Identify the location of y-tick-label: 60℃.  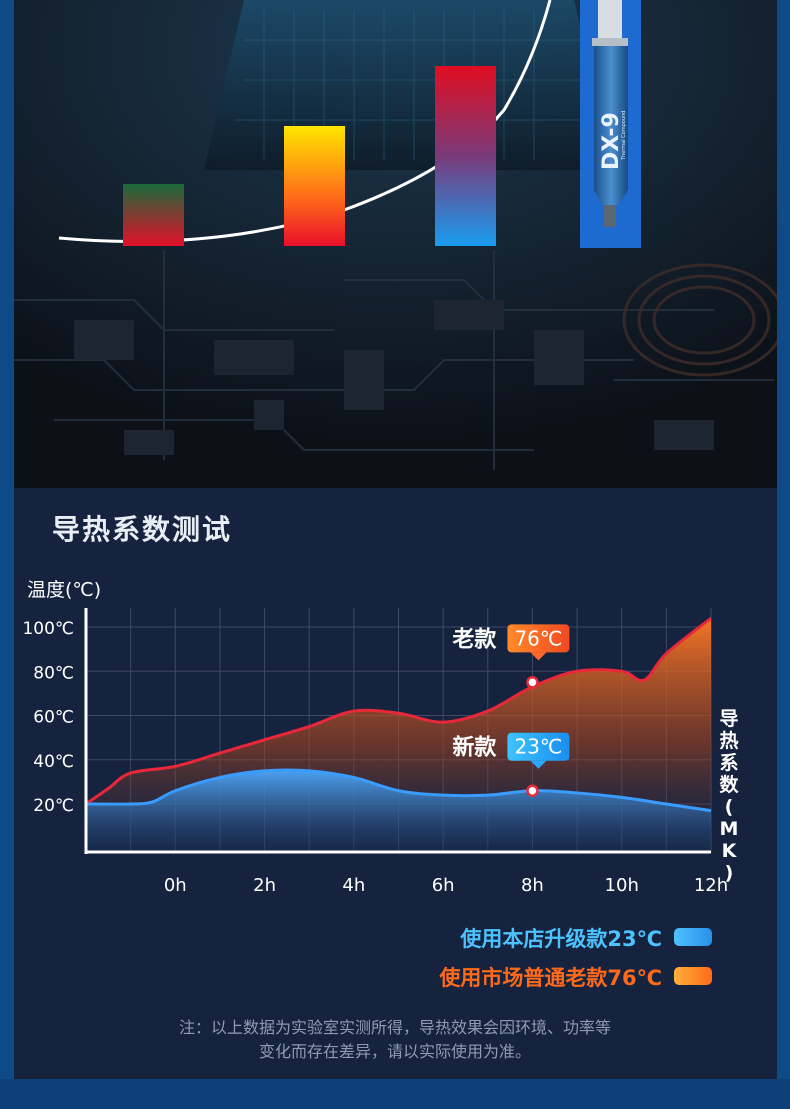
(53, 718).